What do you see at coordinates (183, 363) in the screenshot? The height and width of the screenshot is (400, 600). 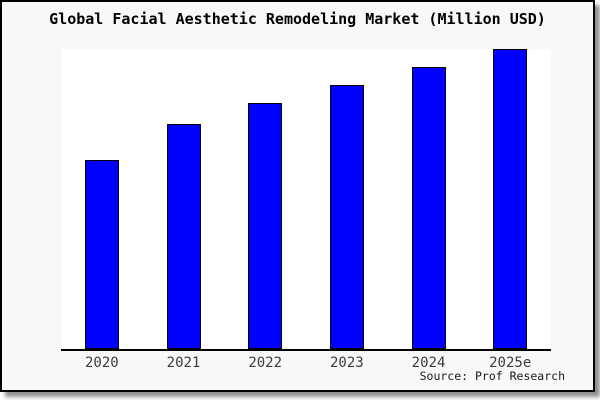 I see `x-tick-label-2021: 2021` at bounding box center [183, 363].